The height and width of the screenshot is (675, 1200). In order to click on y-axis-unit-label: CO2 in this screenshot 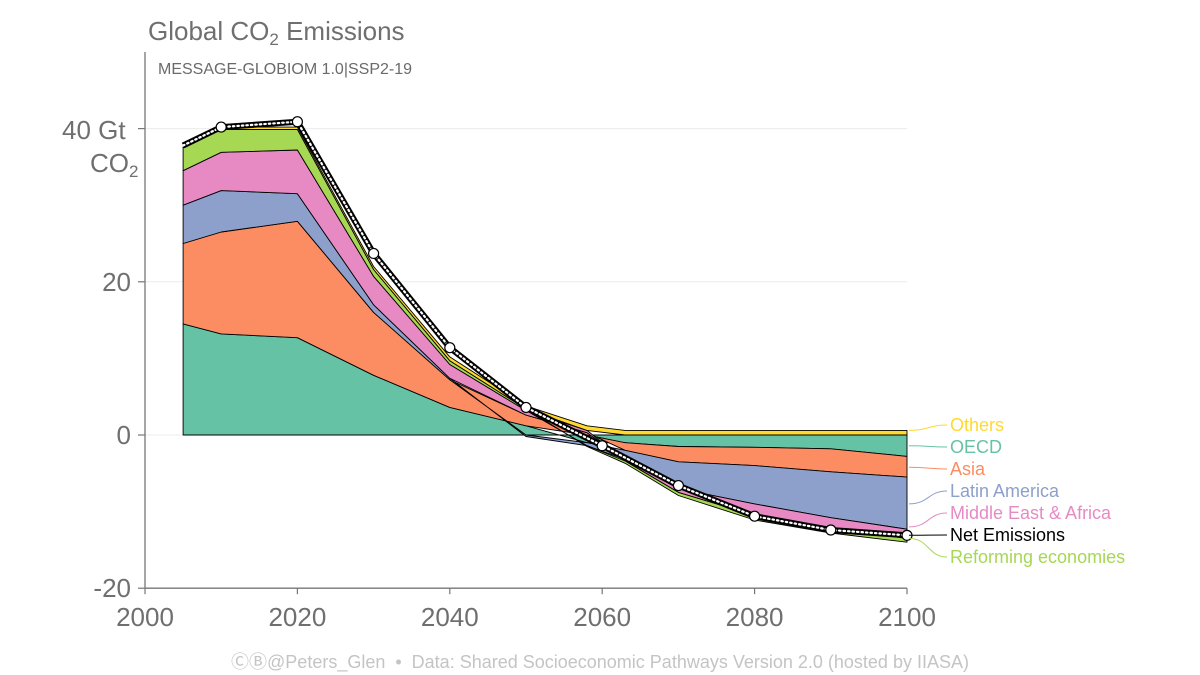, I will do `click(114, 164)`.